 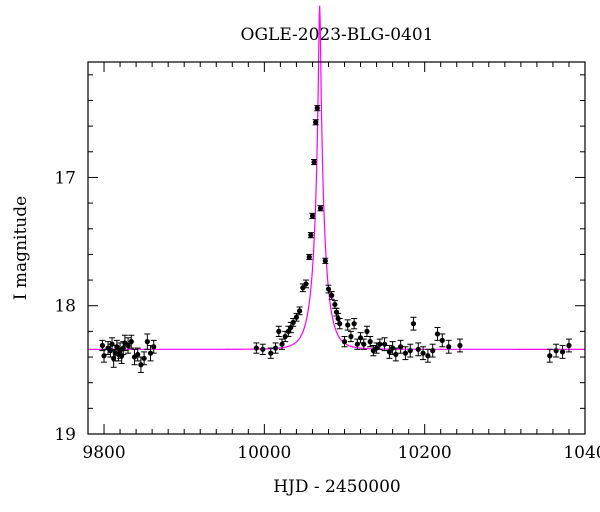 What do you see at coordinates (103, 453) in the screenshot?
I see `x-tick-label: 9800` at bounding box center [103, 453].